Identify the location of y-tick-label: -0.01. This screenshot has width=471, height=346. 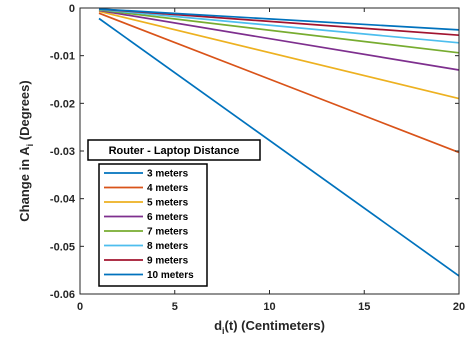
(62, 57).